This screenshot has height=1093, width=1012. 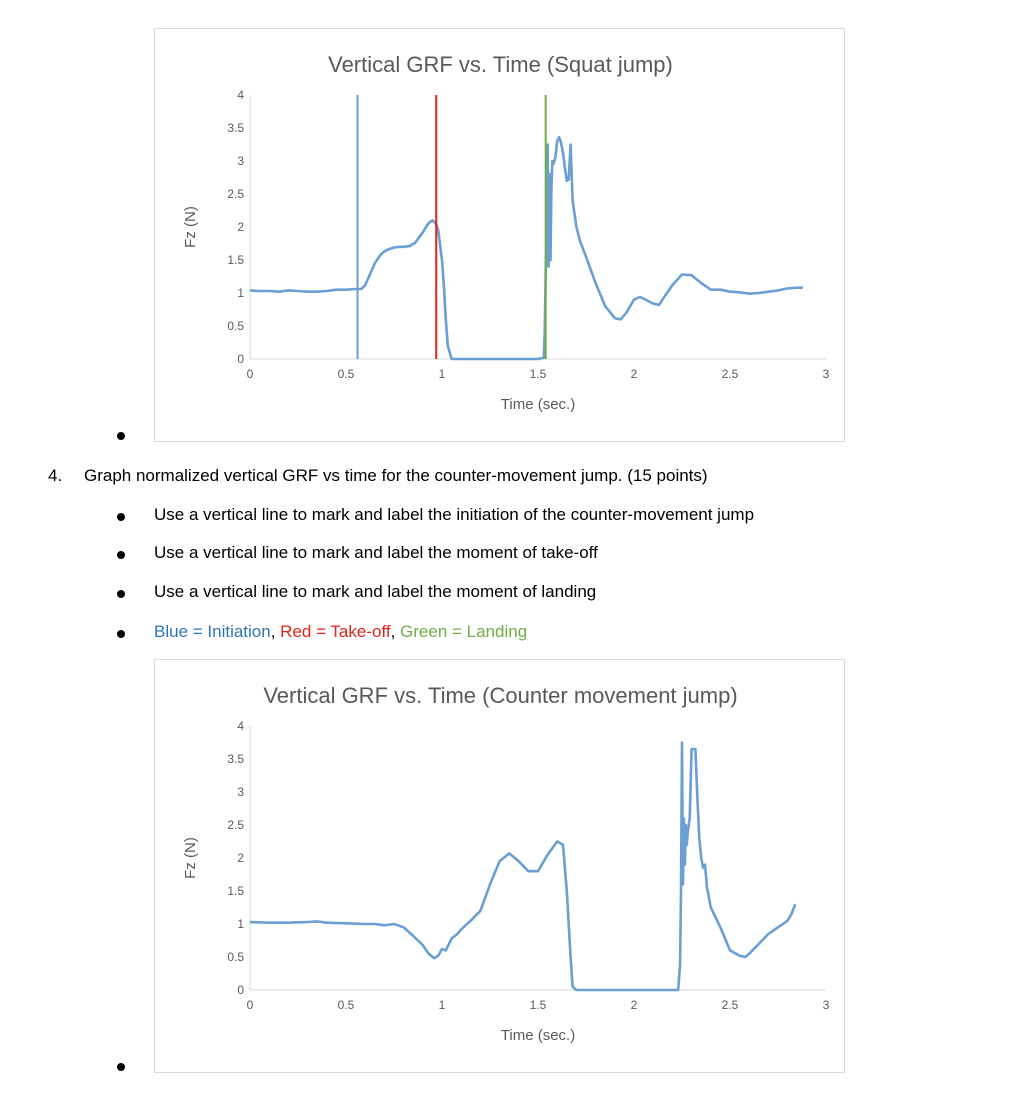 I want to click on legend-takeoff: Red = Take-off, so click(x=335, y=631).